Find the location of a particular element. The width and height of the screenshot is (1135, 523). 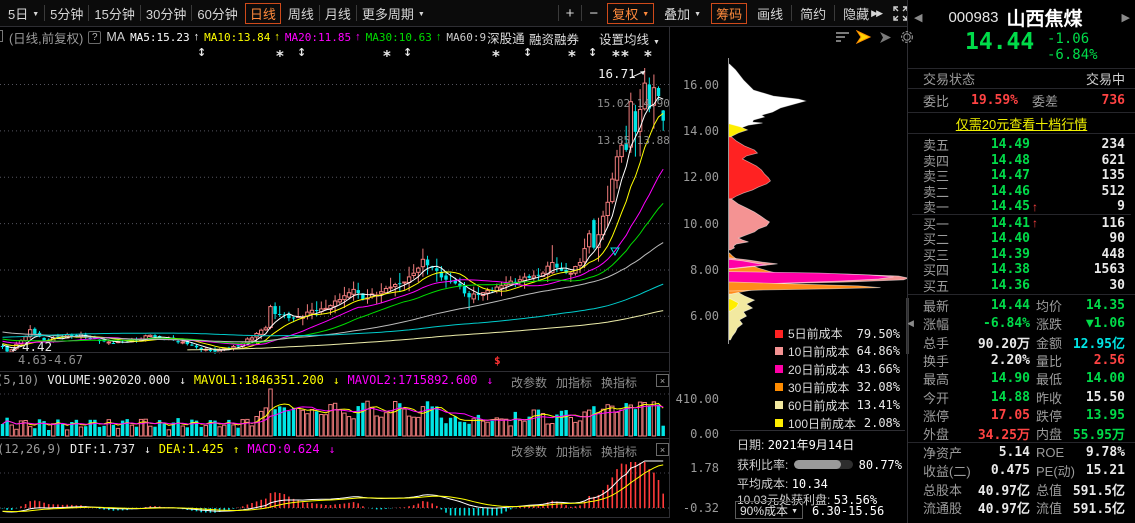

volume-button-0: 改参数 is located at coordinates (529, 383).